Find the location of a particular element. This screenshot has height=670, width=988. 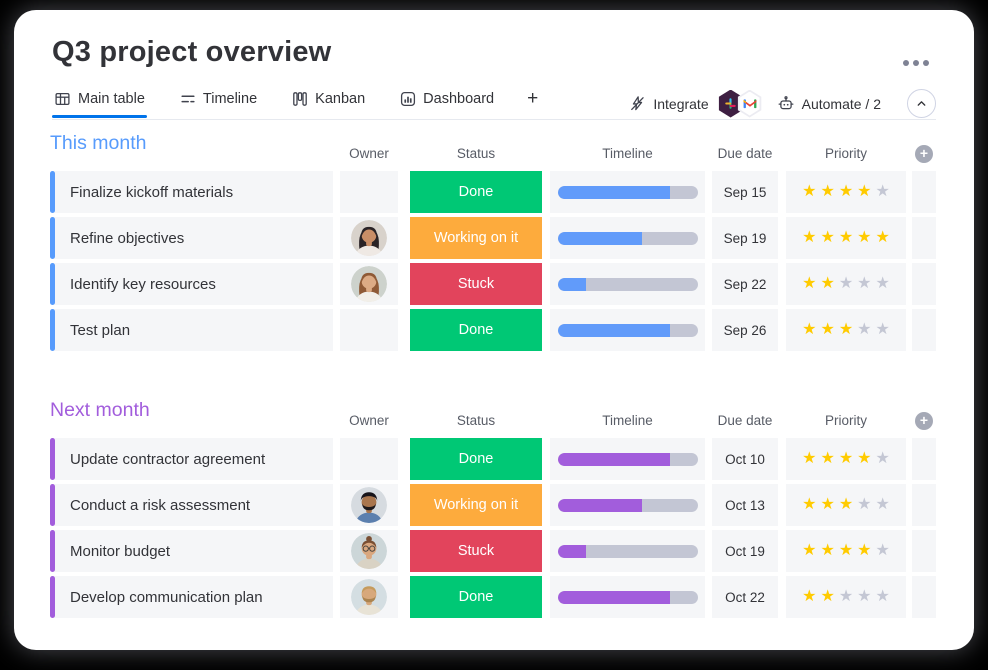

avatar-man-with-turban is located at coordinates (369, 505).